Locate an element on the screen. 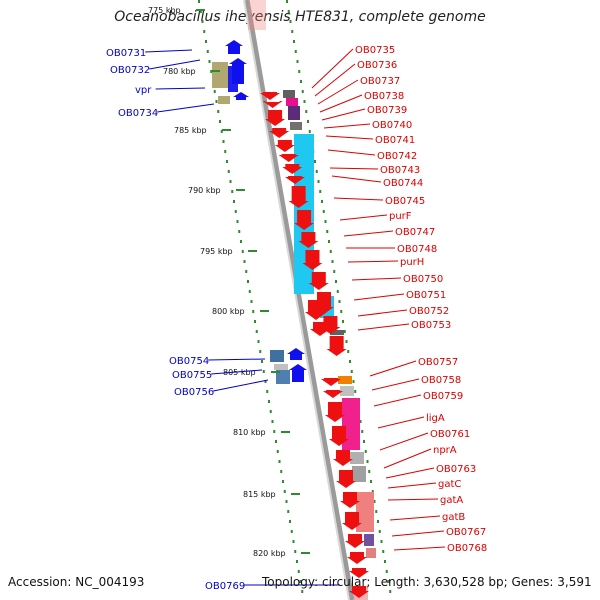  gene-label-right: OB0752 is located at coordinates (429, 311).